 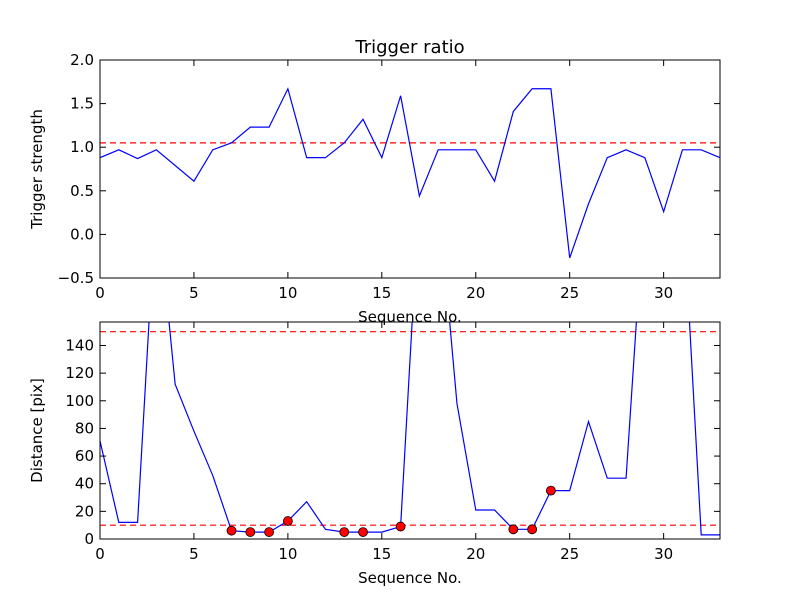 What do you see at coordinates (82, 60) in the screenshot?
I see `y-tick-label: 2.0` at bounding box center [82, 60].